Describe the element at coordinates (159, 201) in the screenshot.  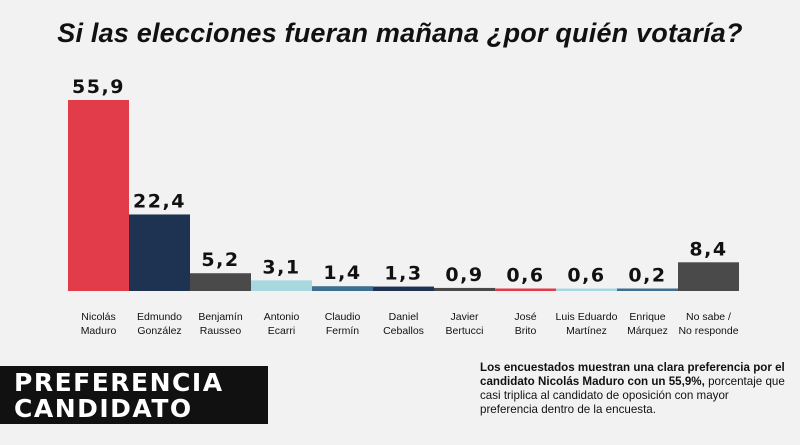
I see `value-label-1: 22,4` at that location.